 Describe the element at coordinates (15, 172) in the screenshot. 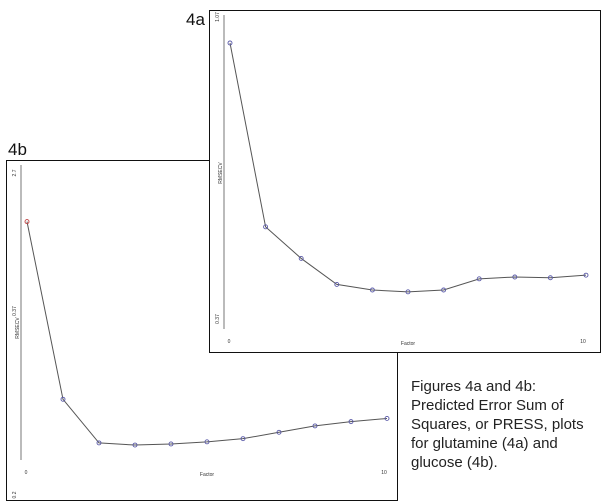

I see `y-tick-label: 2.7` at that location.